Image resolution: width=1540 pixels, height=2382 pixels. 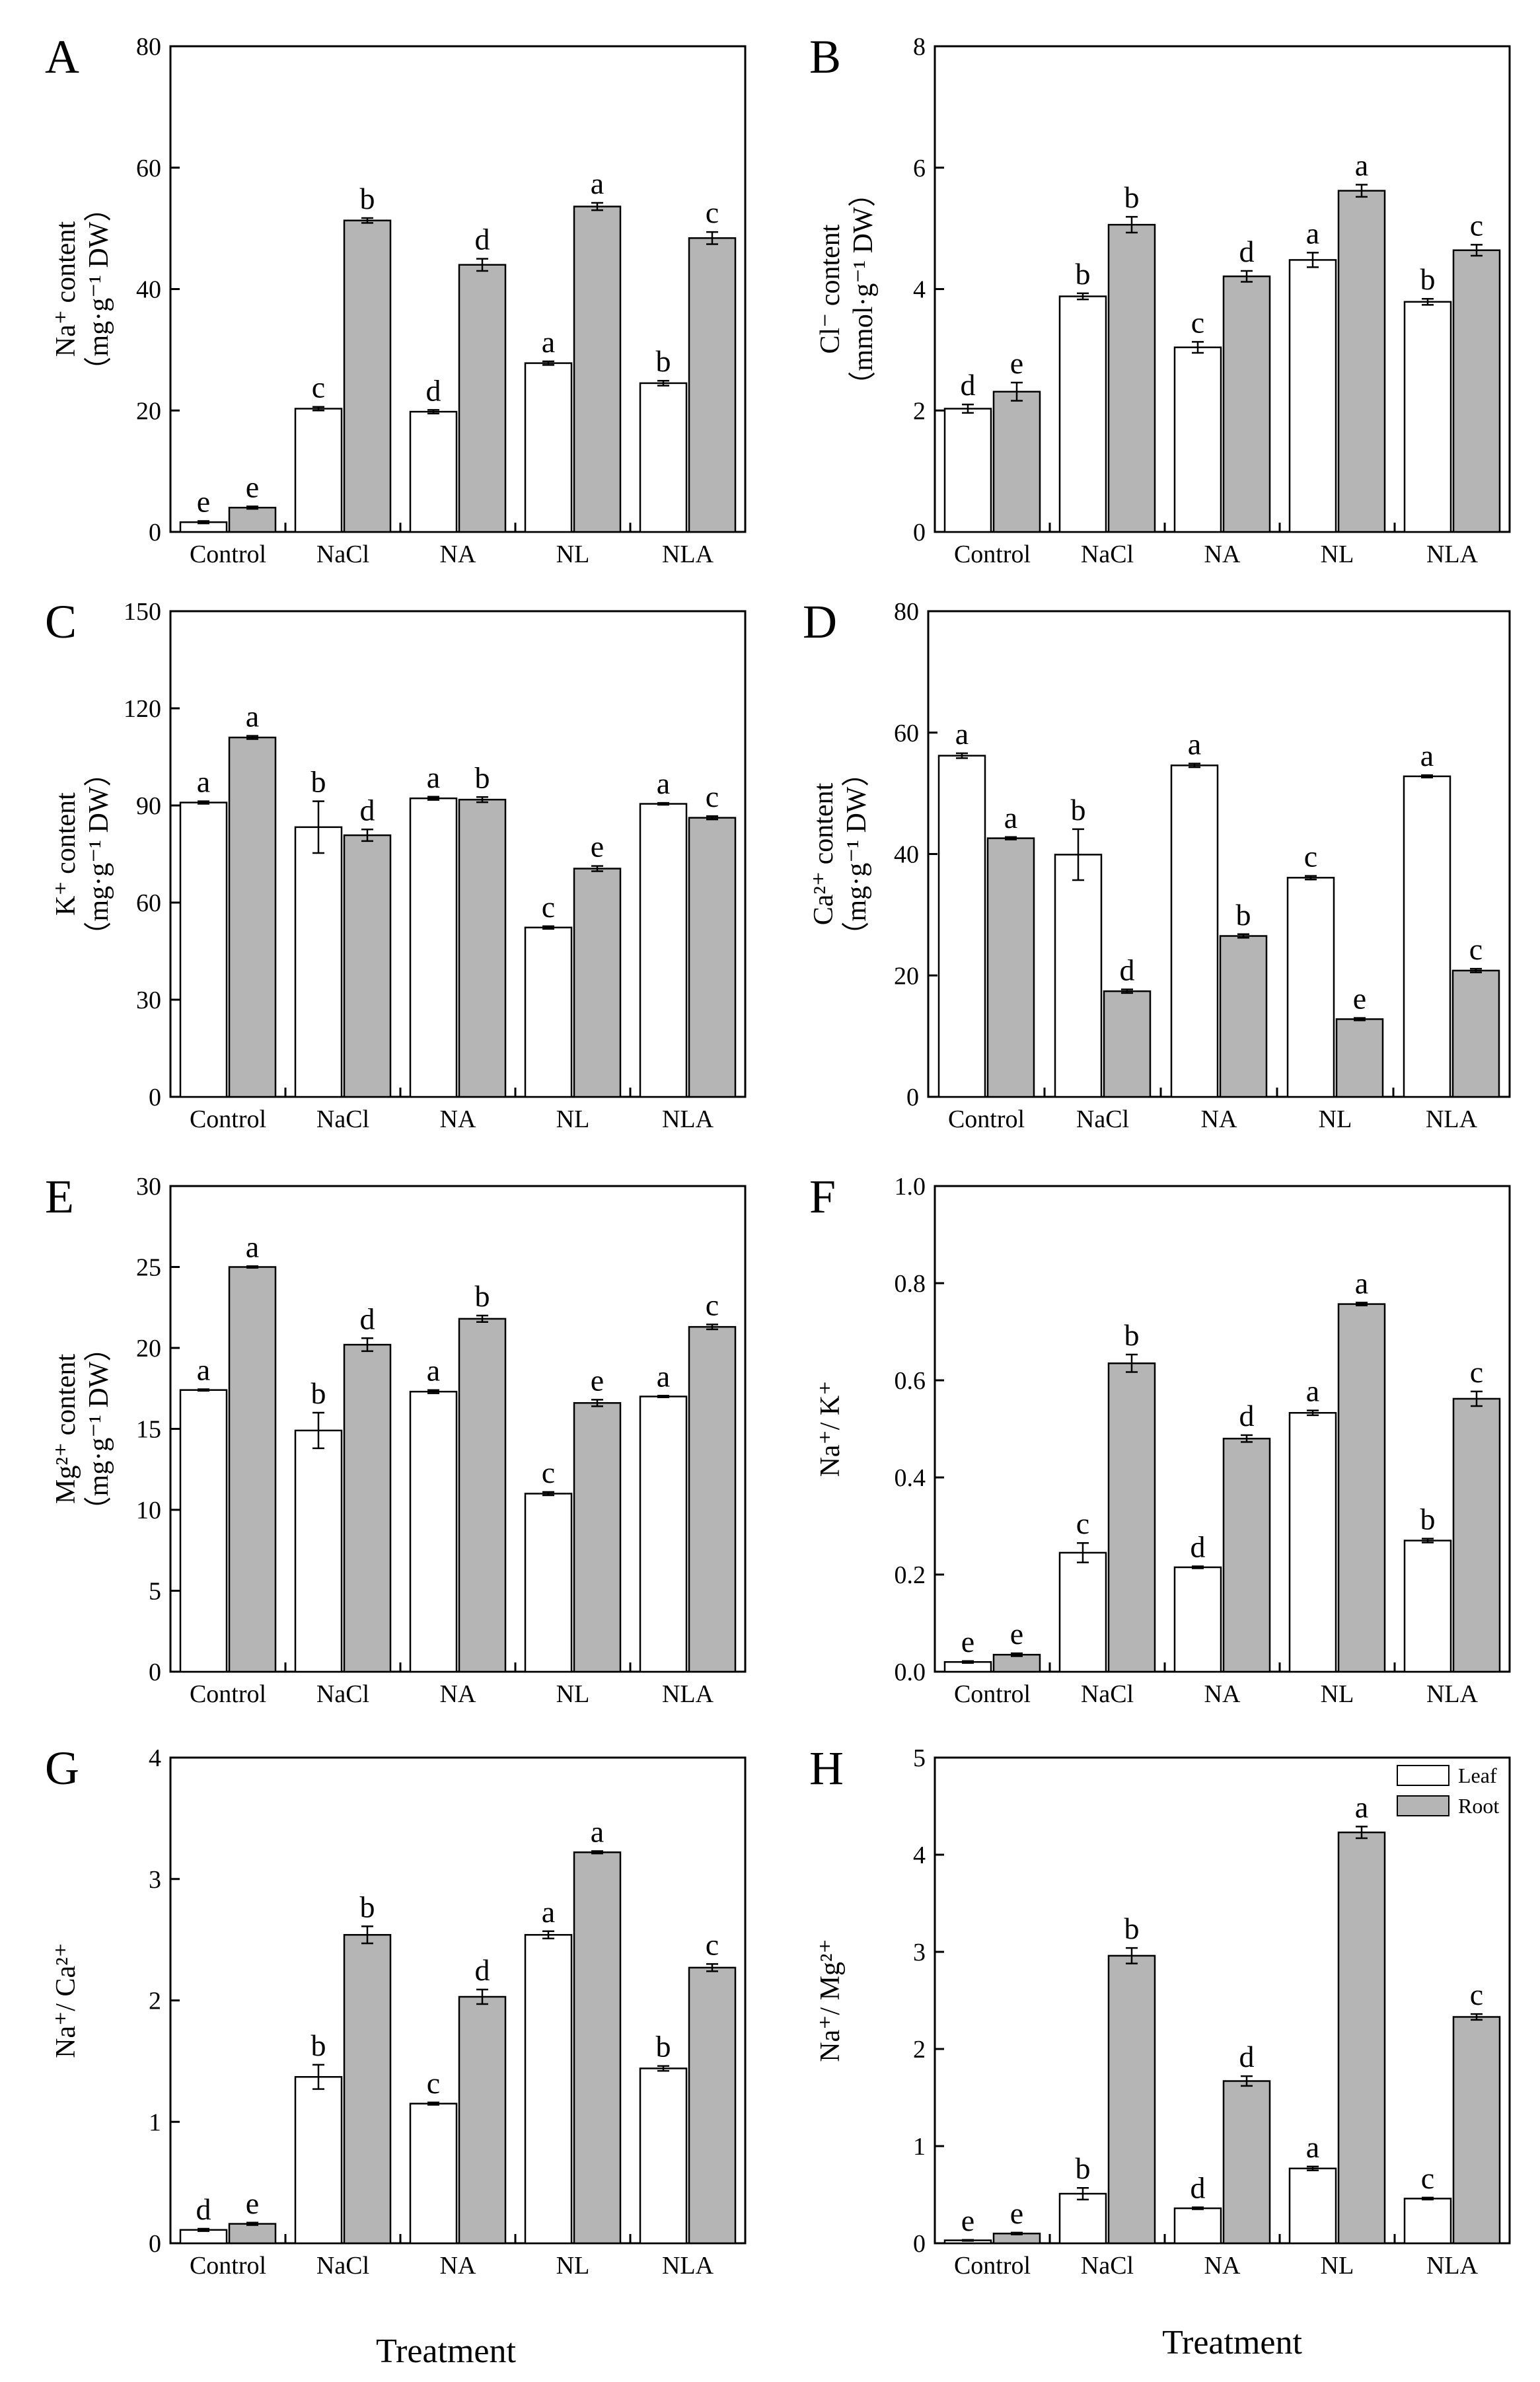 I want to click on y-tick-label: 20, so click(x=148, y=411).